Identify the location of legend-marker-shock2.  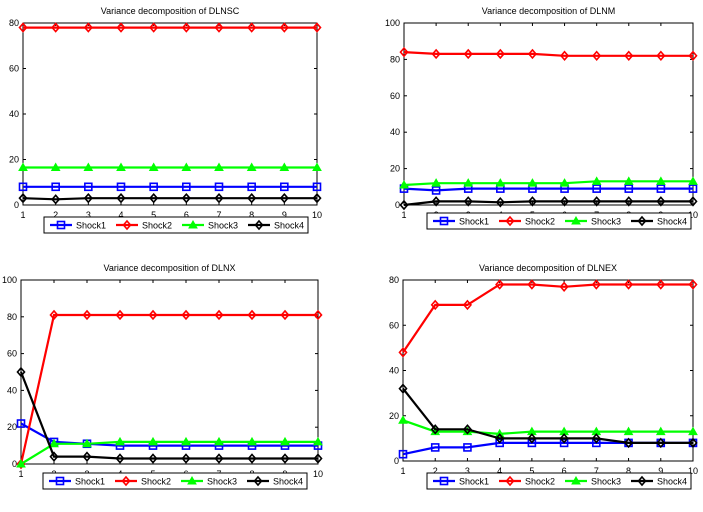
(127, 225).